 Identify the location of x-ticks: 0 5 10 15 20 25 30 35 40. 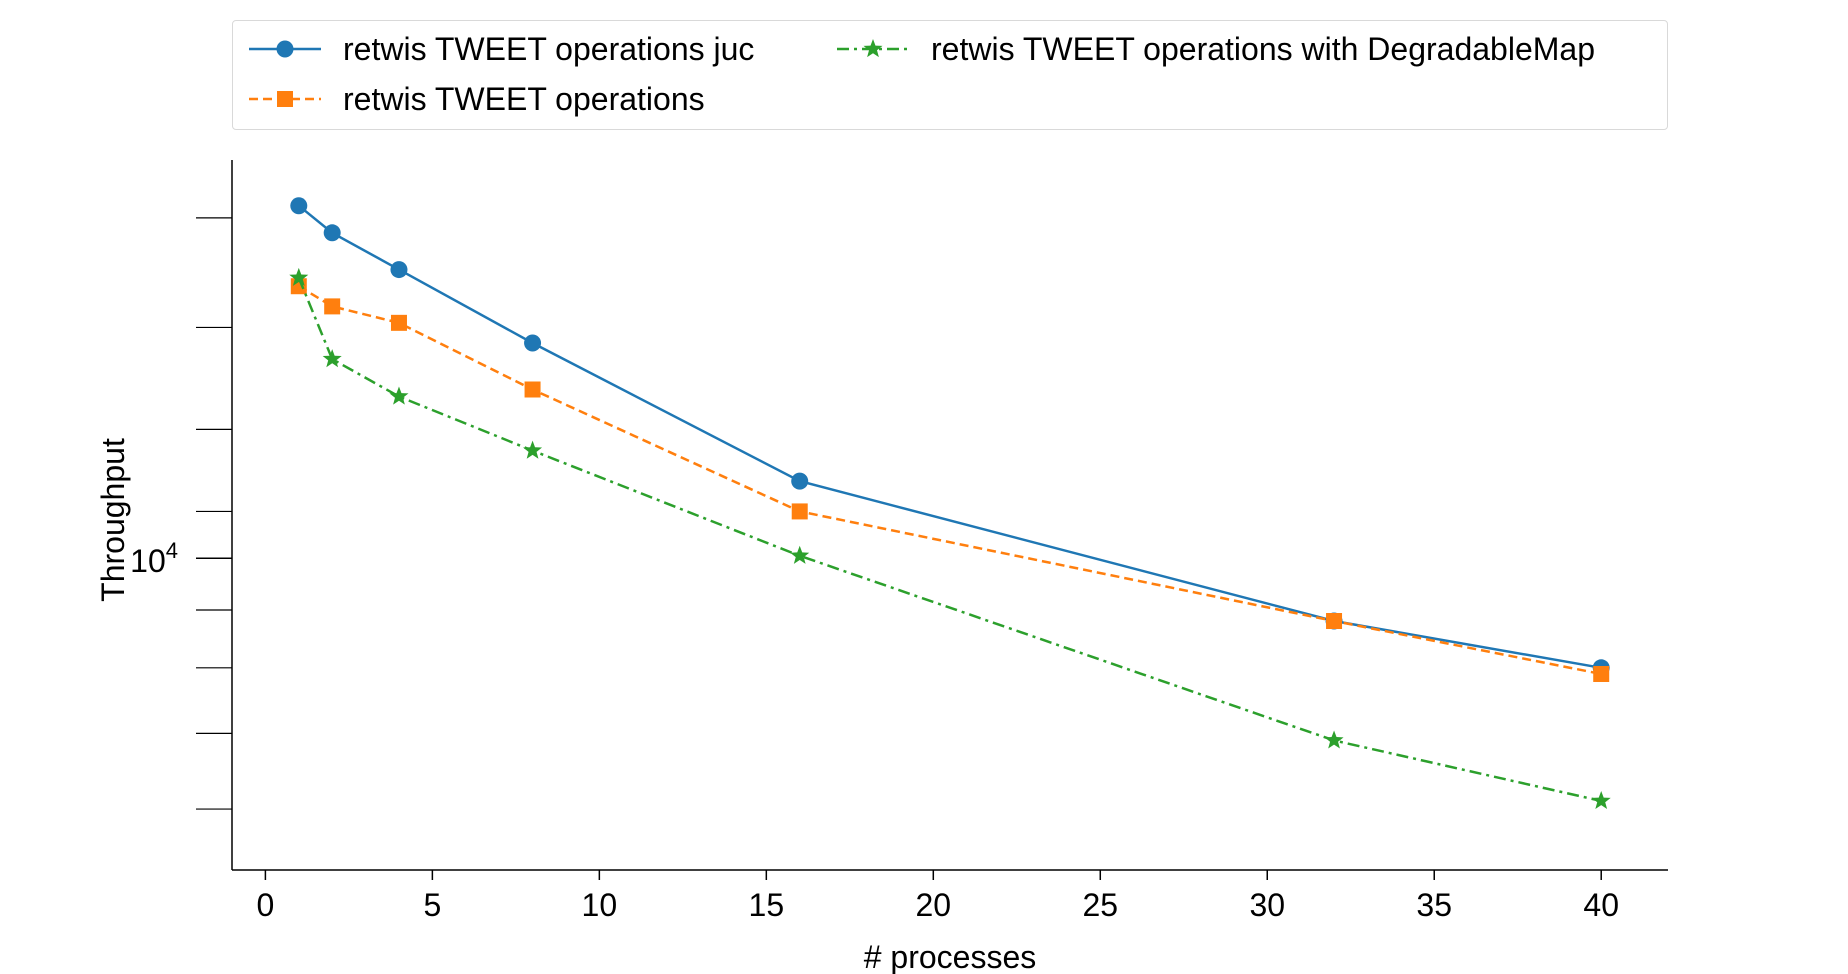
(937, 896).